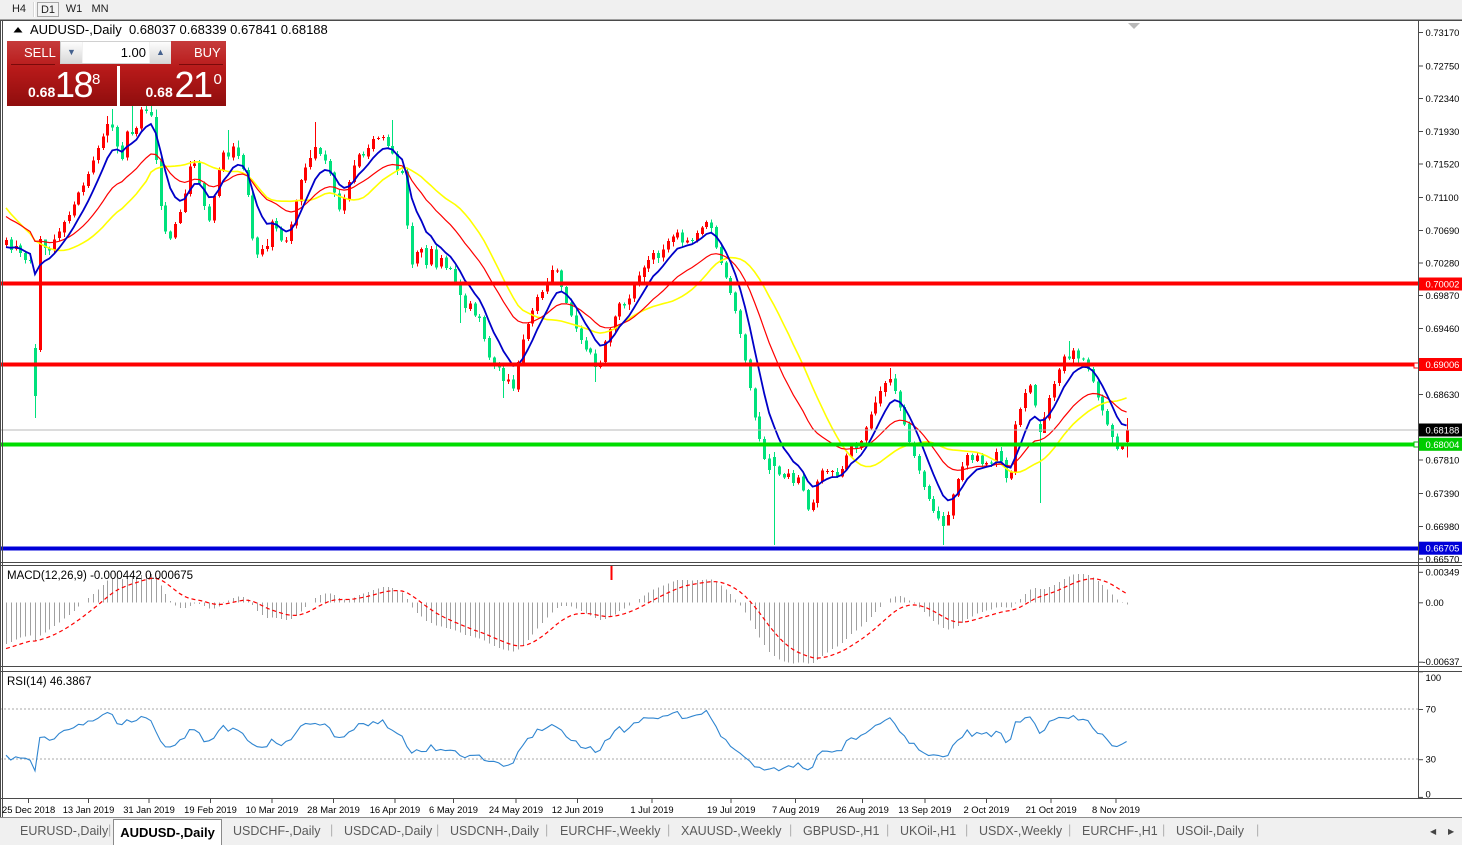 The height and width of the screenshot is (845, 1462). I want to click on svg-text: 0.72750, so click(1443, 65).